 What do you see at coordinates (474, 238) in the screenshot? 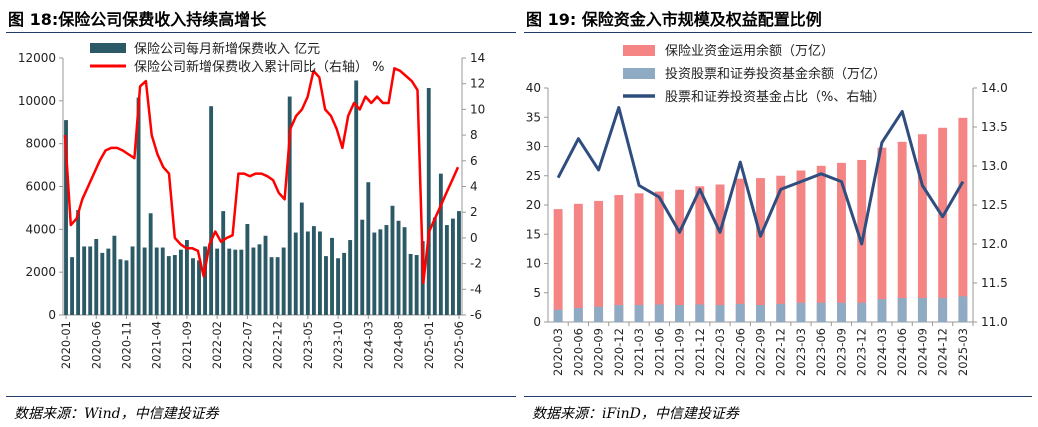
I see `y-right-tick-label: 0` at bounding box center [474, 238].